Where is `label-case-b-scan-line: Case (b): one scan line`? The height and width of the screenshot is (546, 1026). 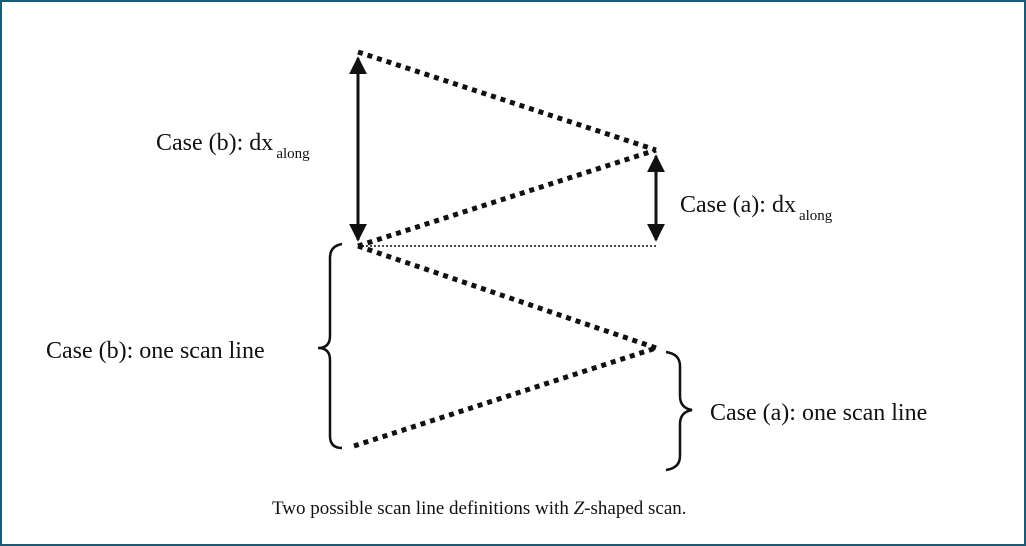
label-case-b-scan-line: Case (b): one scan line is located at coordinates (155, 351).